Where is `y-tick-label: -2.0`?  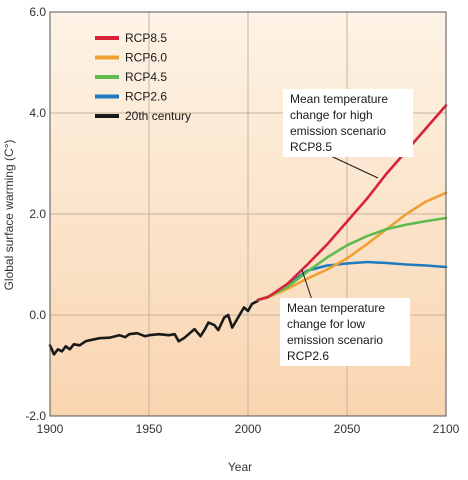
y-tick-label: -2.0 is located at coordinates (35, 416).